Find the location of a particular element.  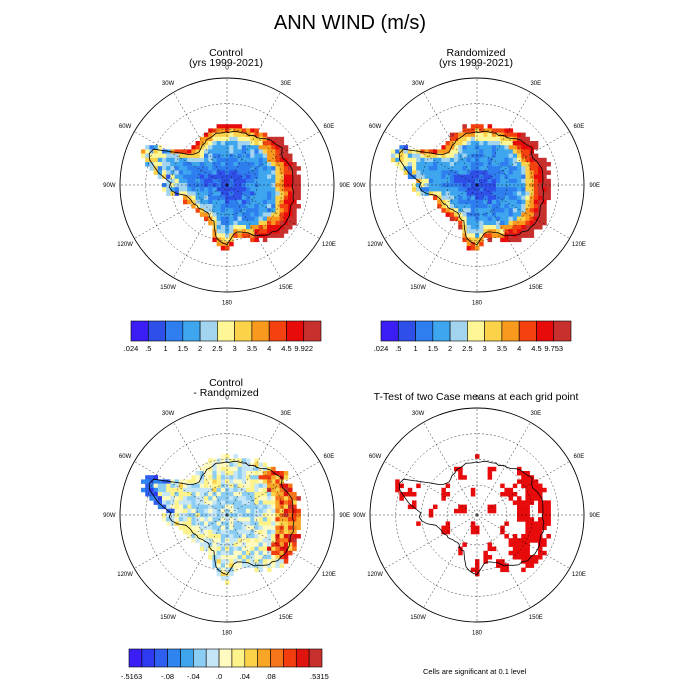

colorbar-labels-difference: -.5163 -.08 -.04 .0 .04 .08 .5315 is located at coordinates (225, 677).